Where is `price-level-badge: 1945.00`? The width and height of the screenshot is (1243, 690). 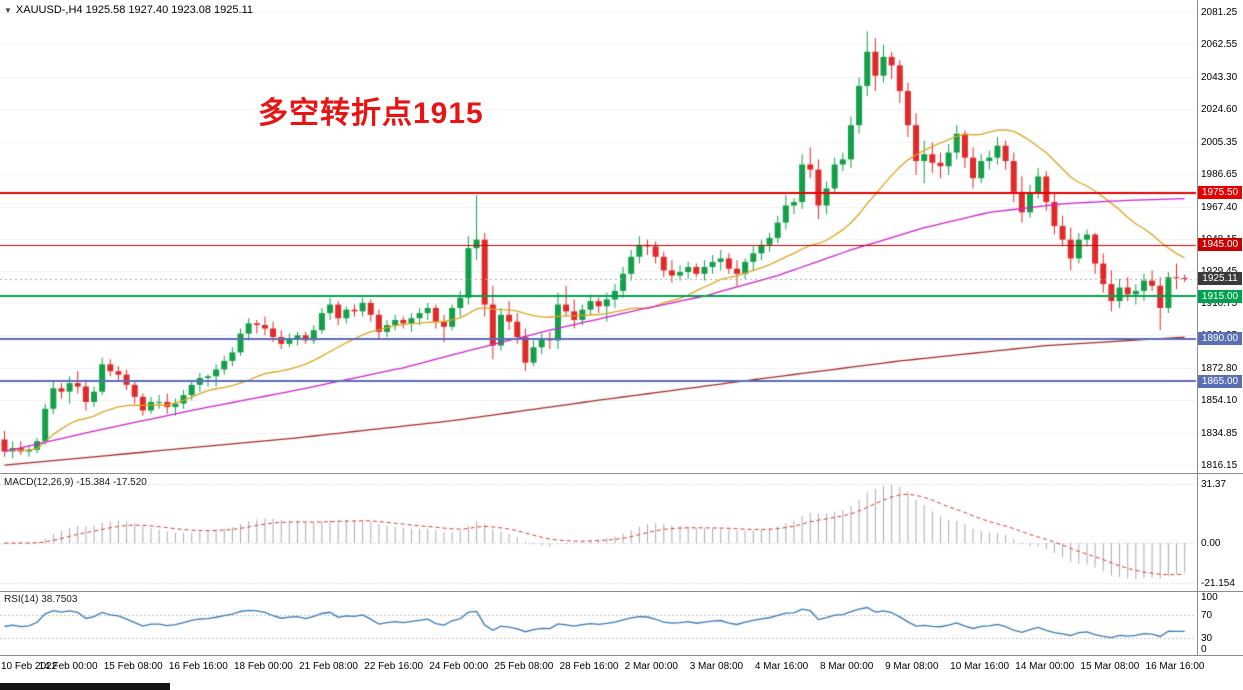
price-level-badge: 1945.00 is located at coordinates (1220, 245).